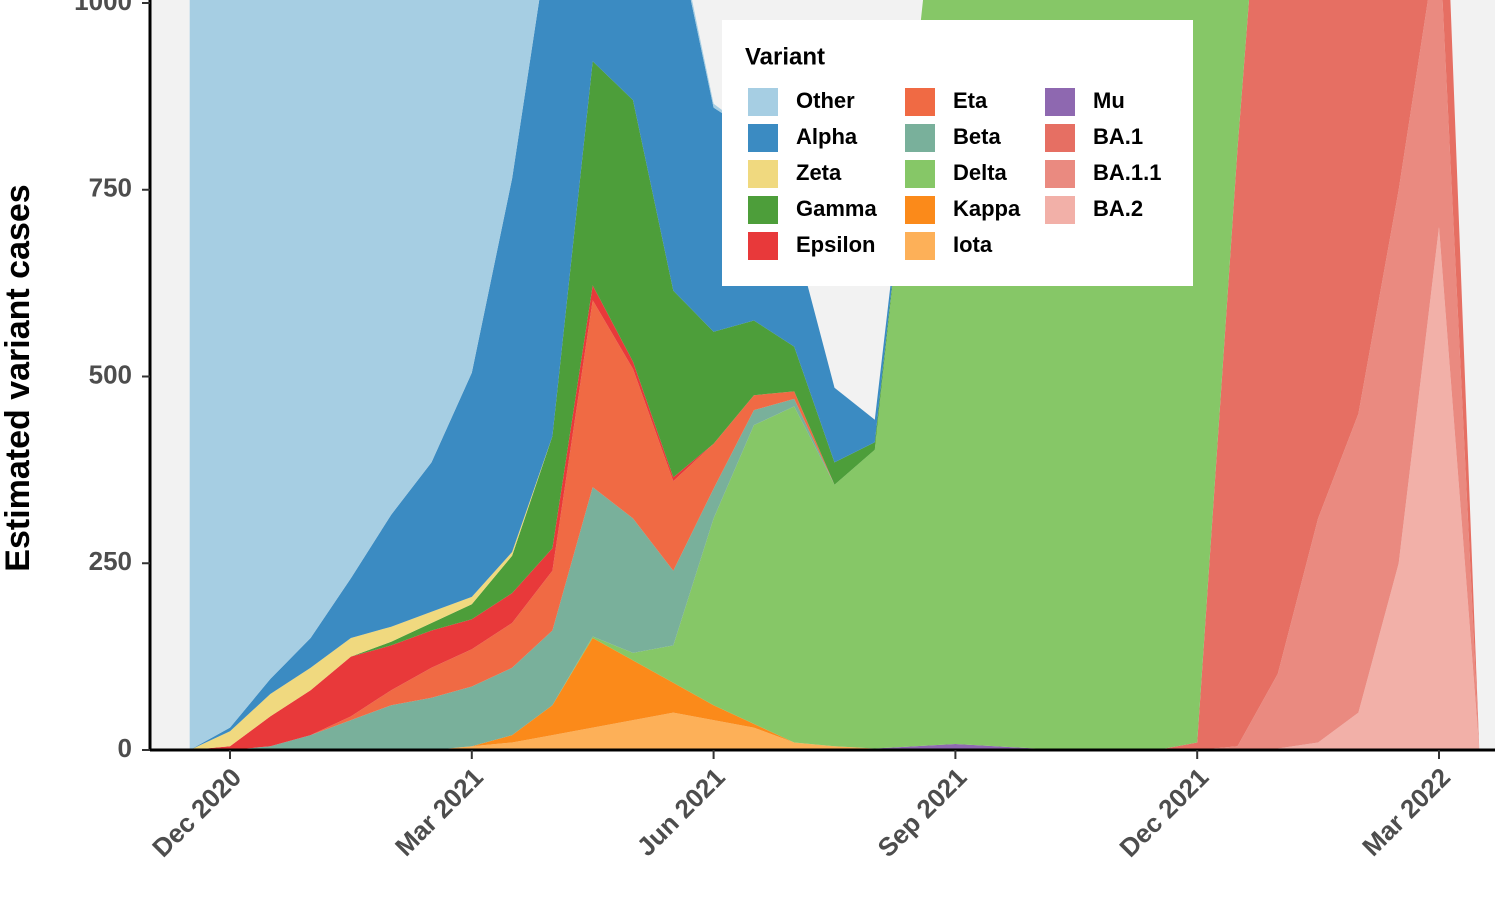  What do you see at coordinates (835, 244) in the screenshot?
I see `legend-label: Epsilon` at bounding box center [835, 244].